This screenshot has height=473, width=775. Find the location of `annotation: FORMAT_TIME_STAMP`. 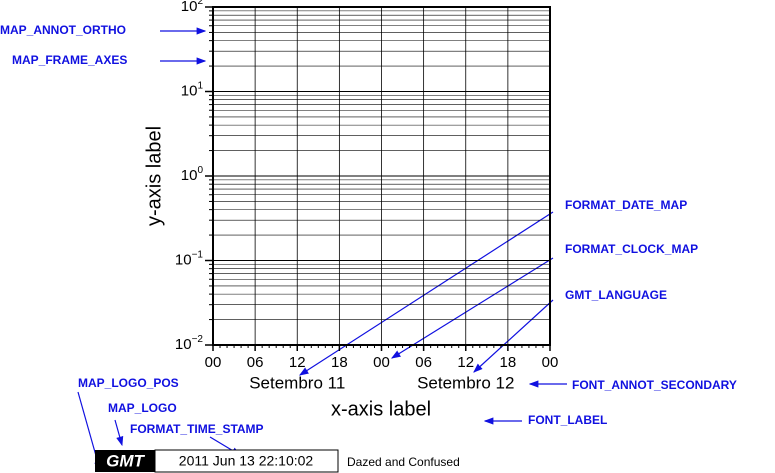

annotation: FORMAT_TIME_STAMP is located at coordinates (197, 429).